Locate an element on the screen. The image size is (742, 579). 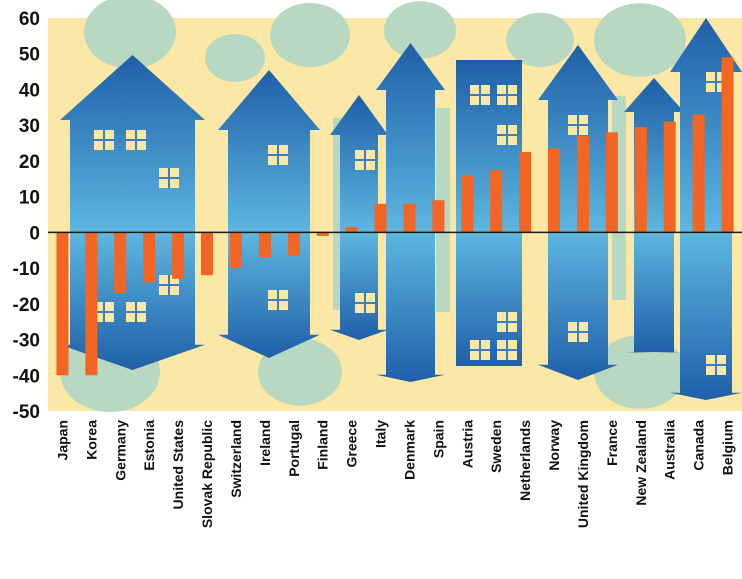
x-tick-label: Portugal is located at coordinates (294, 448).